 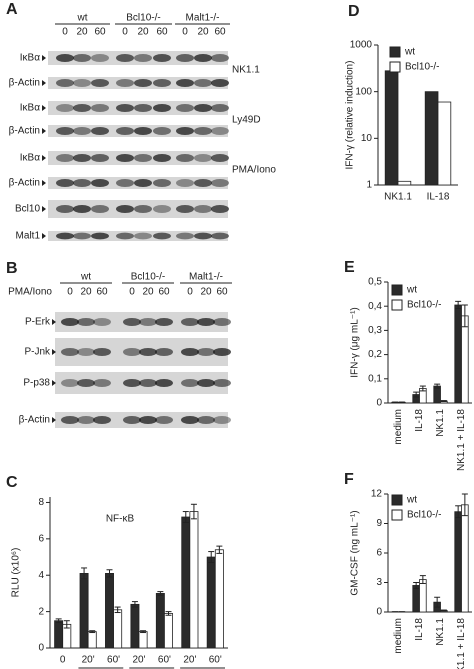 I want to click on y-tick-label: 3, so click(x=379, y=582).